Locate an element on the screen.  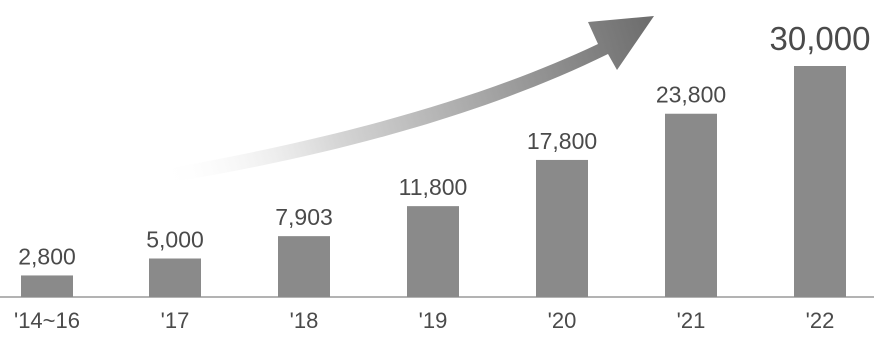
tick-label-0: '14~16 is located at coordinates (47, 320).